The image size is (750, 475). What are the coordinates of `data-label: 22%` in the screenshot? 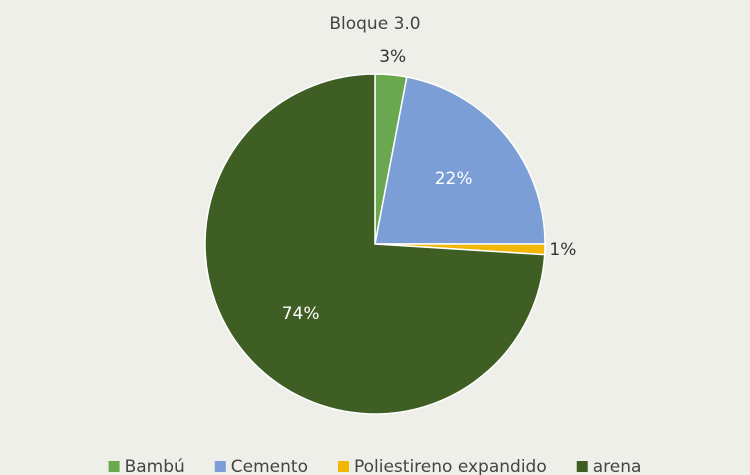 It's located at (454, 179).